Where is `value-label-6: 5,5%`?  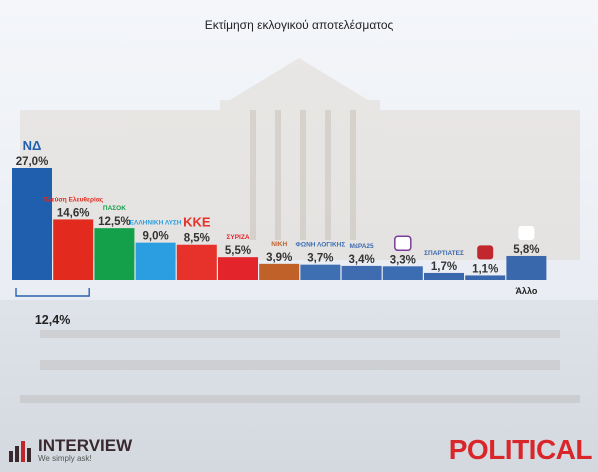
value-label-6: 5,5% is located at coordinates (238, 251).